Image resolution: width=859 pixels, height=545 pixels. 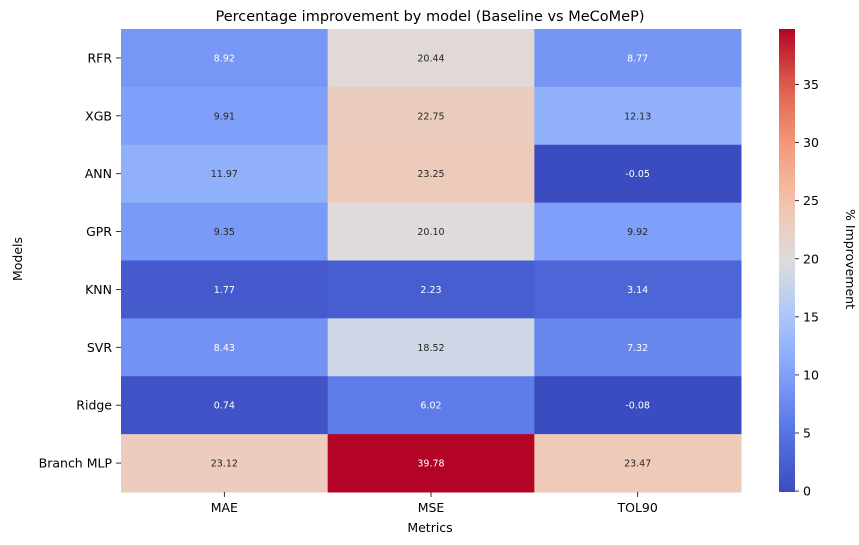 What do you see at coordinates (787, 260) in the screenshot?
I see `colorbar-gradient` at bounding box center [787, 260].